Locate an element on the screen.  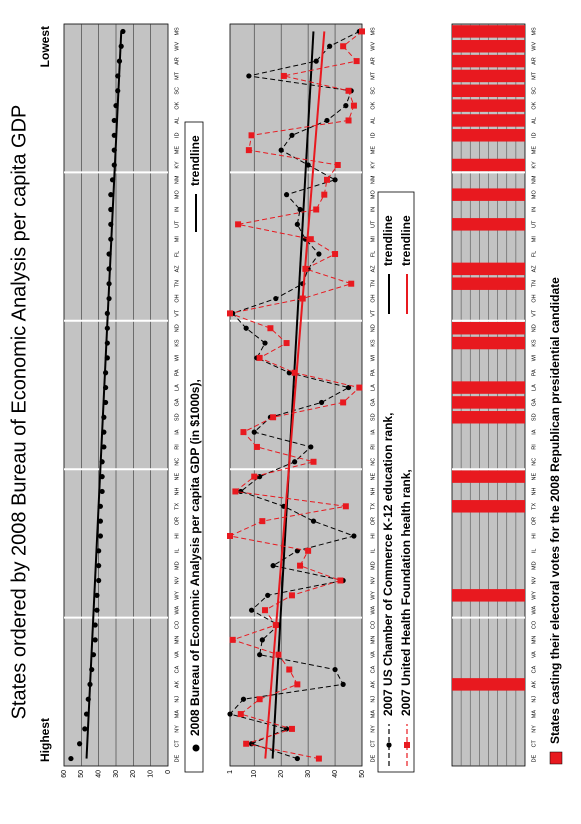
x-tick-label: ID is located at coordinates (373, 136).